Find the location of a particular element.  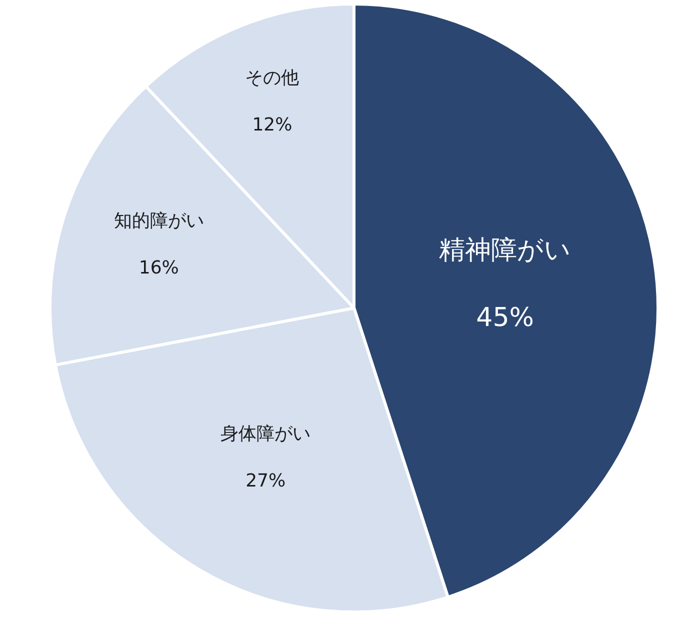

slice-label: 精神障がい is located at coordinates (505, 250).